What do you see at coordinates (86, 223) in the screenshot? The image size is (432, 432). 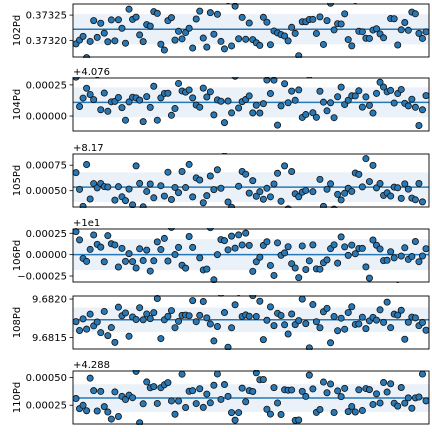 I see `offset-text: +1e1` at bounding box center [86, 223].